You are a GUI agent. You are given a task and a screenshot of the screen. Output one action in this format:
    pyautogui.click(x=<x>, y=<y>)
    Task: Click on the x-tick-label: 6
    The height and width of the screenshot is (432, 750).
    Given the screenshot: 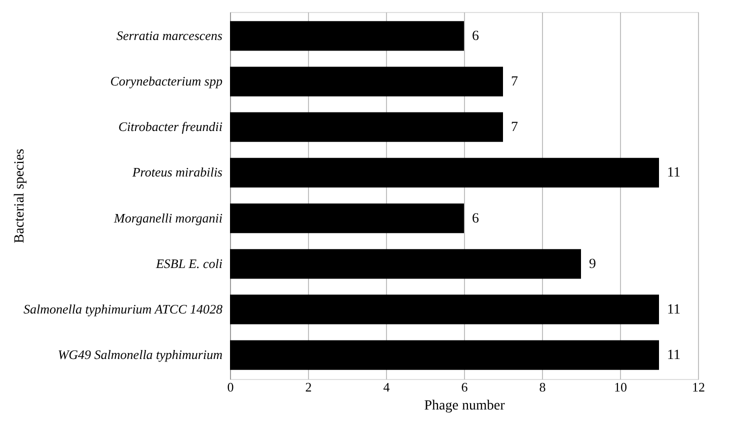 What is the action you would take?
    pyautogui.click(x=464, y=387)
    